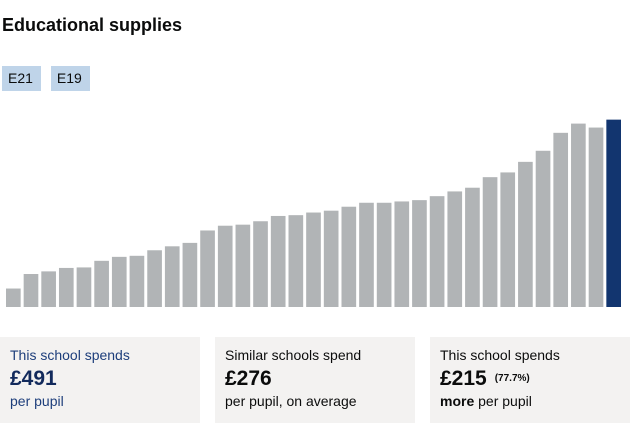  What do you see at coordinates (293, 355) in the screenshot?
I see `similar-schools-label: Similar schools spend` at bounding box center [293, 355].